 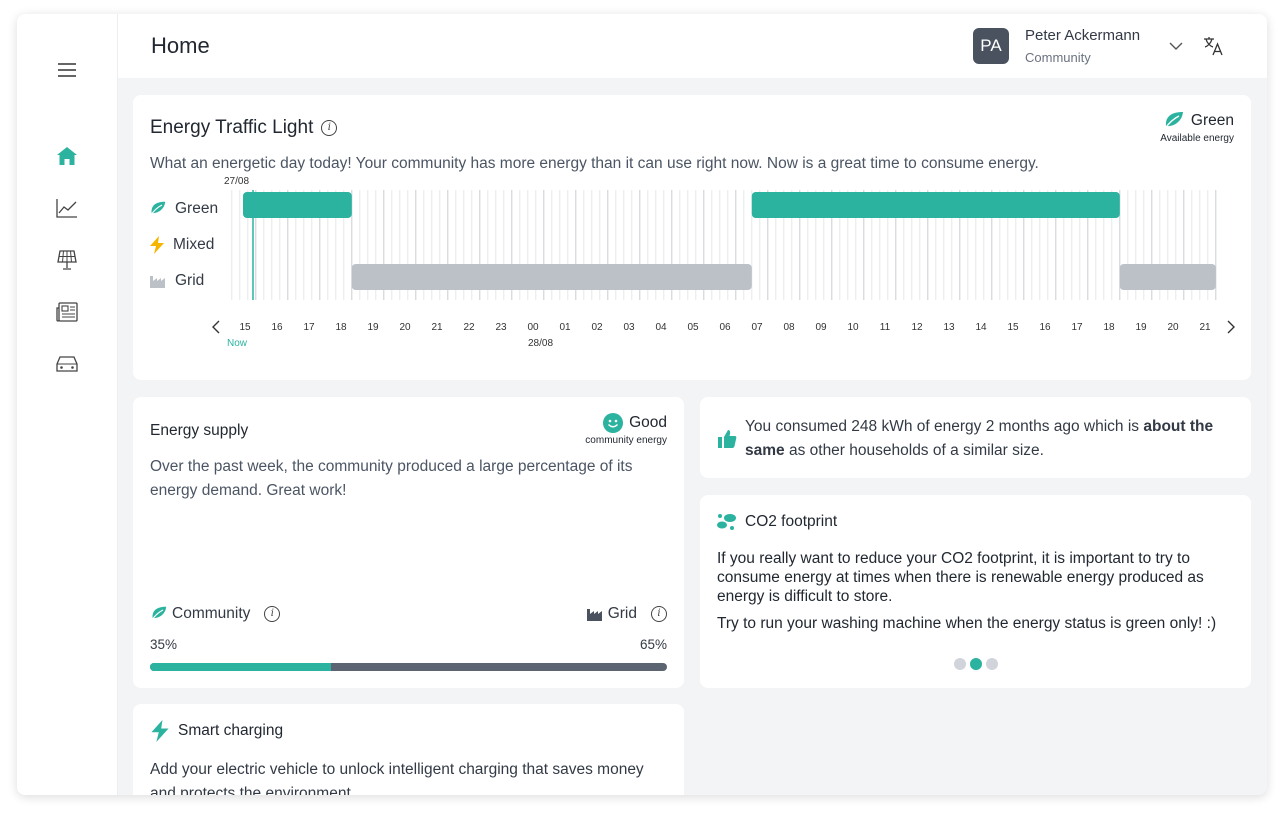 I want to click on axis-tick-label: 05, so click(x=693, y=327).